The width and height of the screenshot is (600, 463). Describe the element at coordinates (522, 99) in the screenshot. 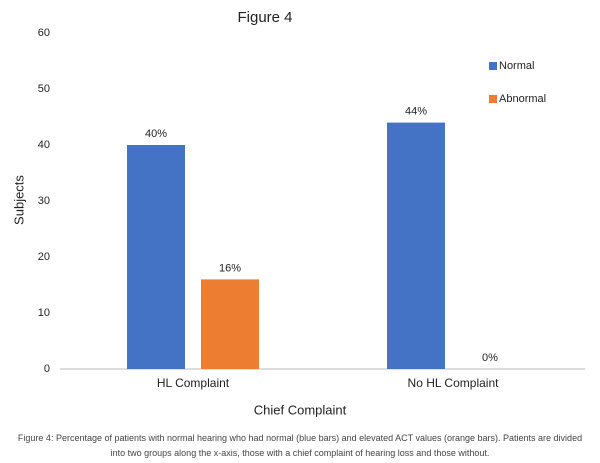

I see `legend-label: Abnormal` at that location.